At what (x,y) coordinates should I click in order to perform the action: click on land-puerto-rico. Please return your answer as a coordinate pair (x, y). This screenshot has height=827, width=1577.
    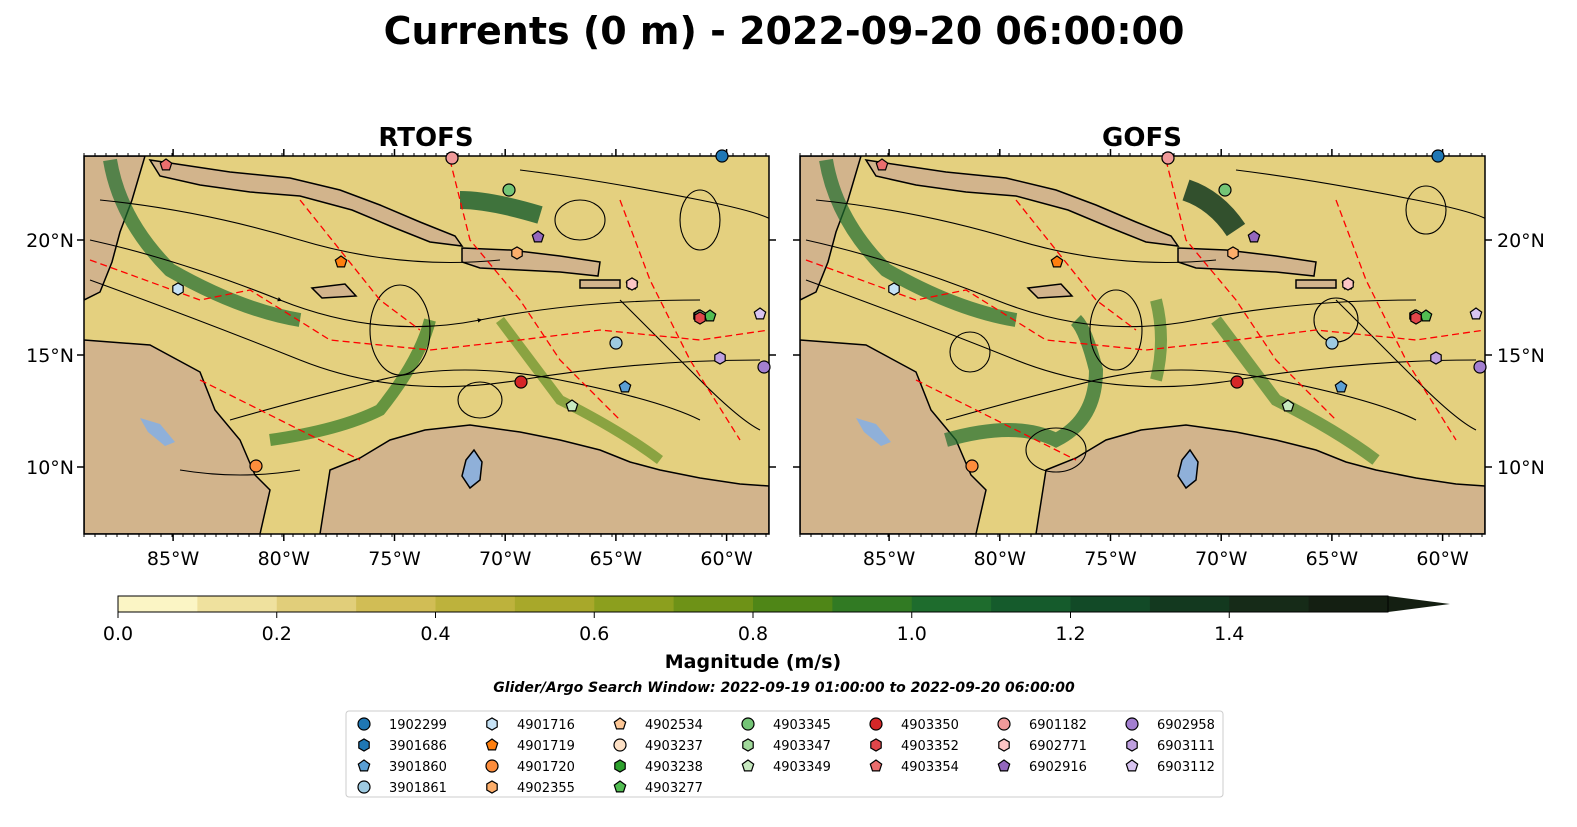
    Looking at the image, I should click on (1316, 284).